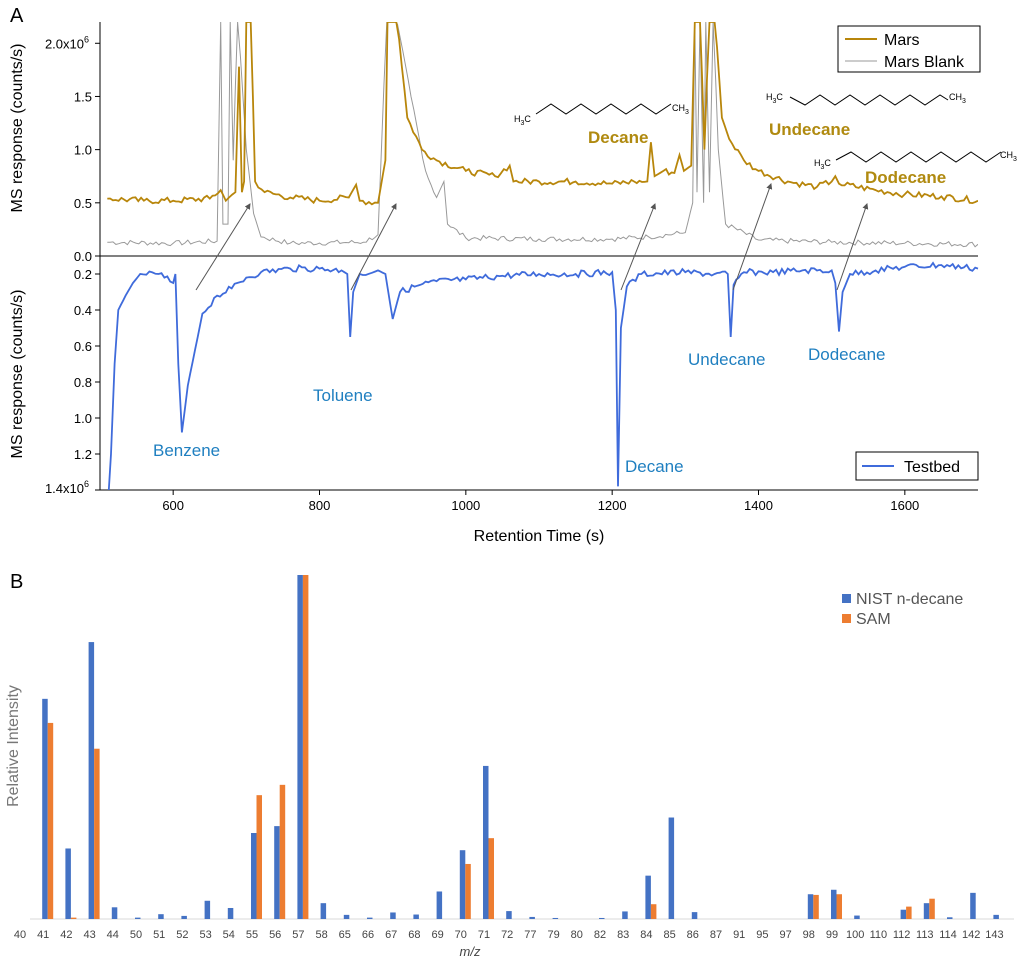  What do you see at coordinates (932, 467) in the screenshot?
I see `legend-testbed-label: Testbed` at bounding box center [932, 467].